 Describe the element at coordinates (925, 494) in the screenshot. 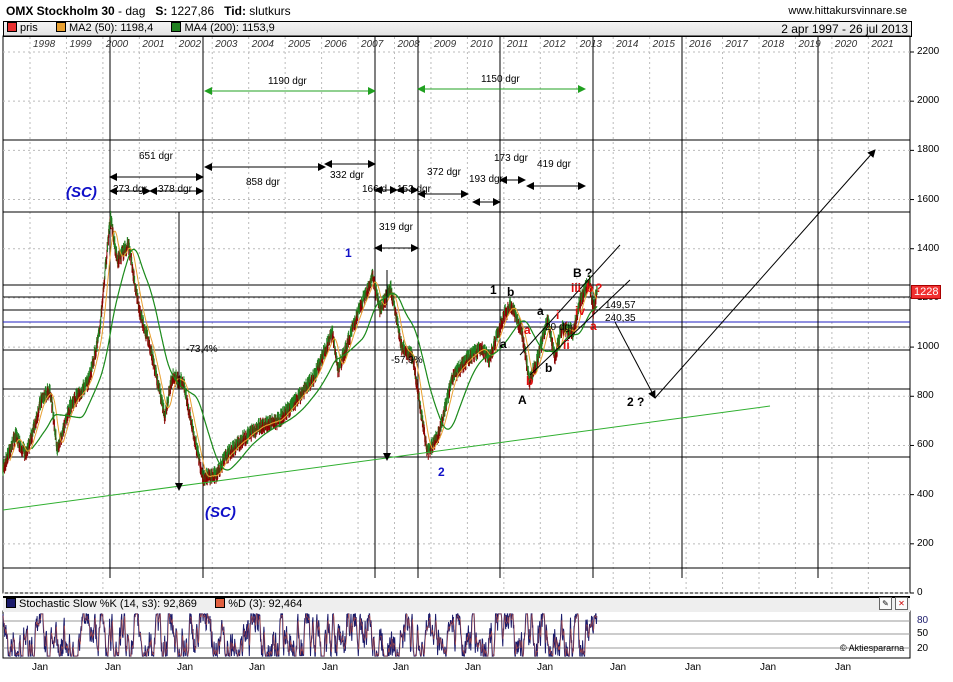

I see `y-tick-label: 400` at that location.